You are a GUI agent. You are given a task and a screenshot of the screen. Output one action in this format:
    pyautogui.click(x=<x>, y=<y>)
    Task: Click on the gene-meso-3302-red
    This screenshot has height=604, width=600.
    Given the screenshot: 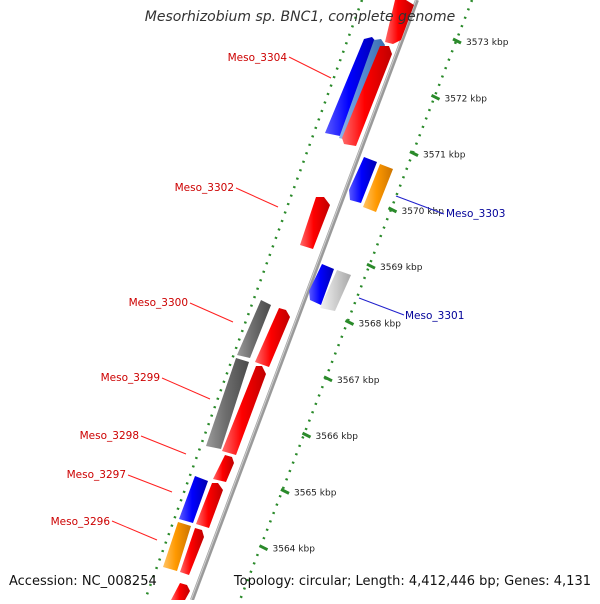 What is the action you would take?
    pyautogui.click(x=315, y=223)
    